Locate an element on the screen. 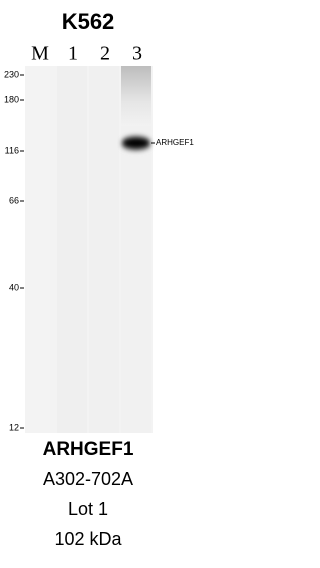 The image size is (320, 568). smear is located at coordinates (136, 96).